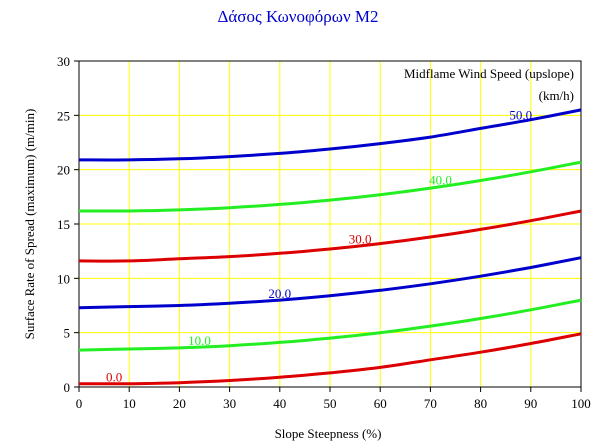 Image resolution: width=602 pixels, height=443 pixels. I want to click on x-tick-label: 60, so click(380, 403).